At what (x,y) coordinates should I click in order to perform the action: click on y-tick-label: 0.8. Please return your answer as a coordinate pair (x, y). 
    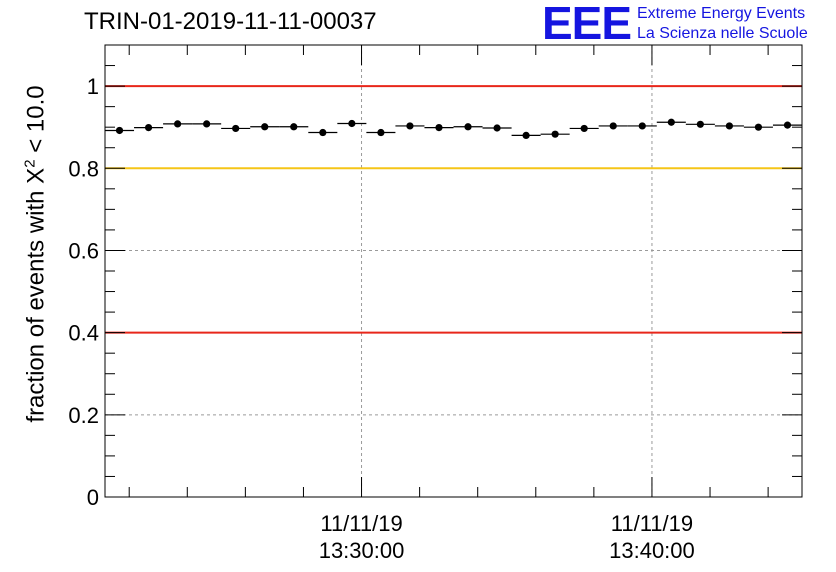
    Looking at the image, I should click on (83, 168).